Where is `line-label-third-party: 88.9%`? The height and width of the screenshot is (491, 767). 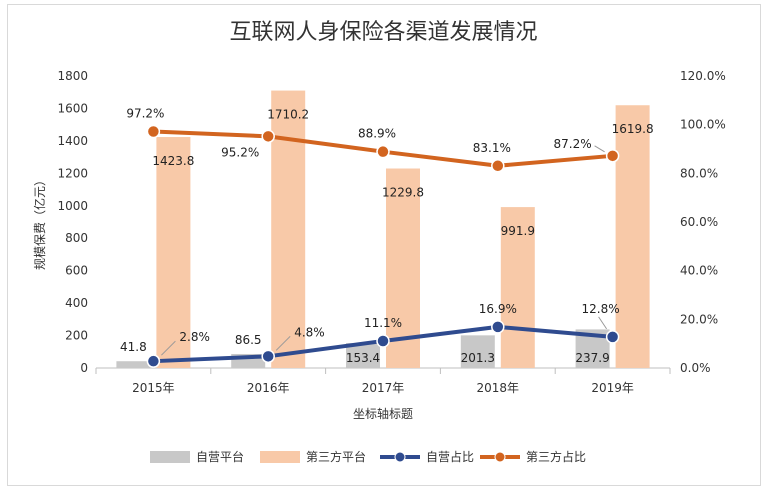
line-label-third-party: 88.9% is located at coordinates (377, 134).